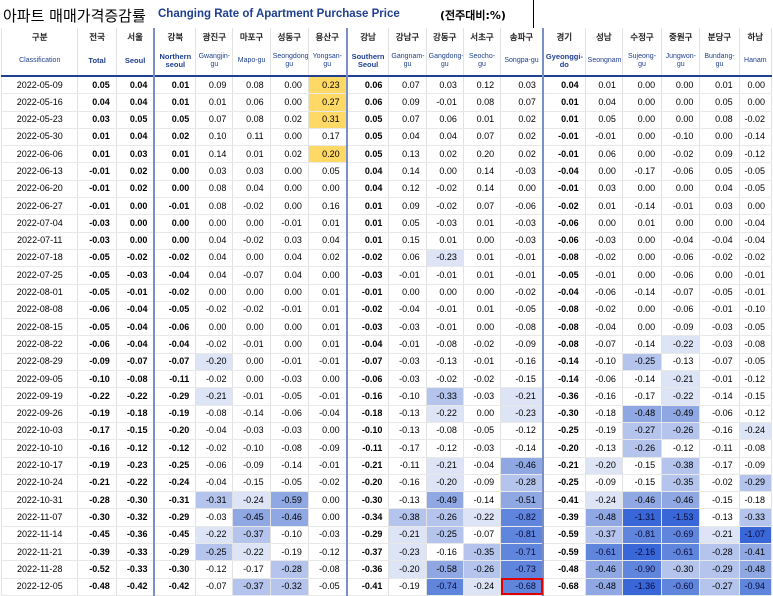 The width and height of the screenshot is (773, 596). Describe the element at coordinates (603, 552) in the screenshot. I see `cell-value: -0.61` at that location.